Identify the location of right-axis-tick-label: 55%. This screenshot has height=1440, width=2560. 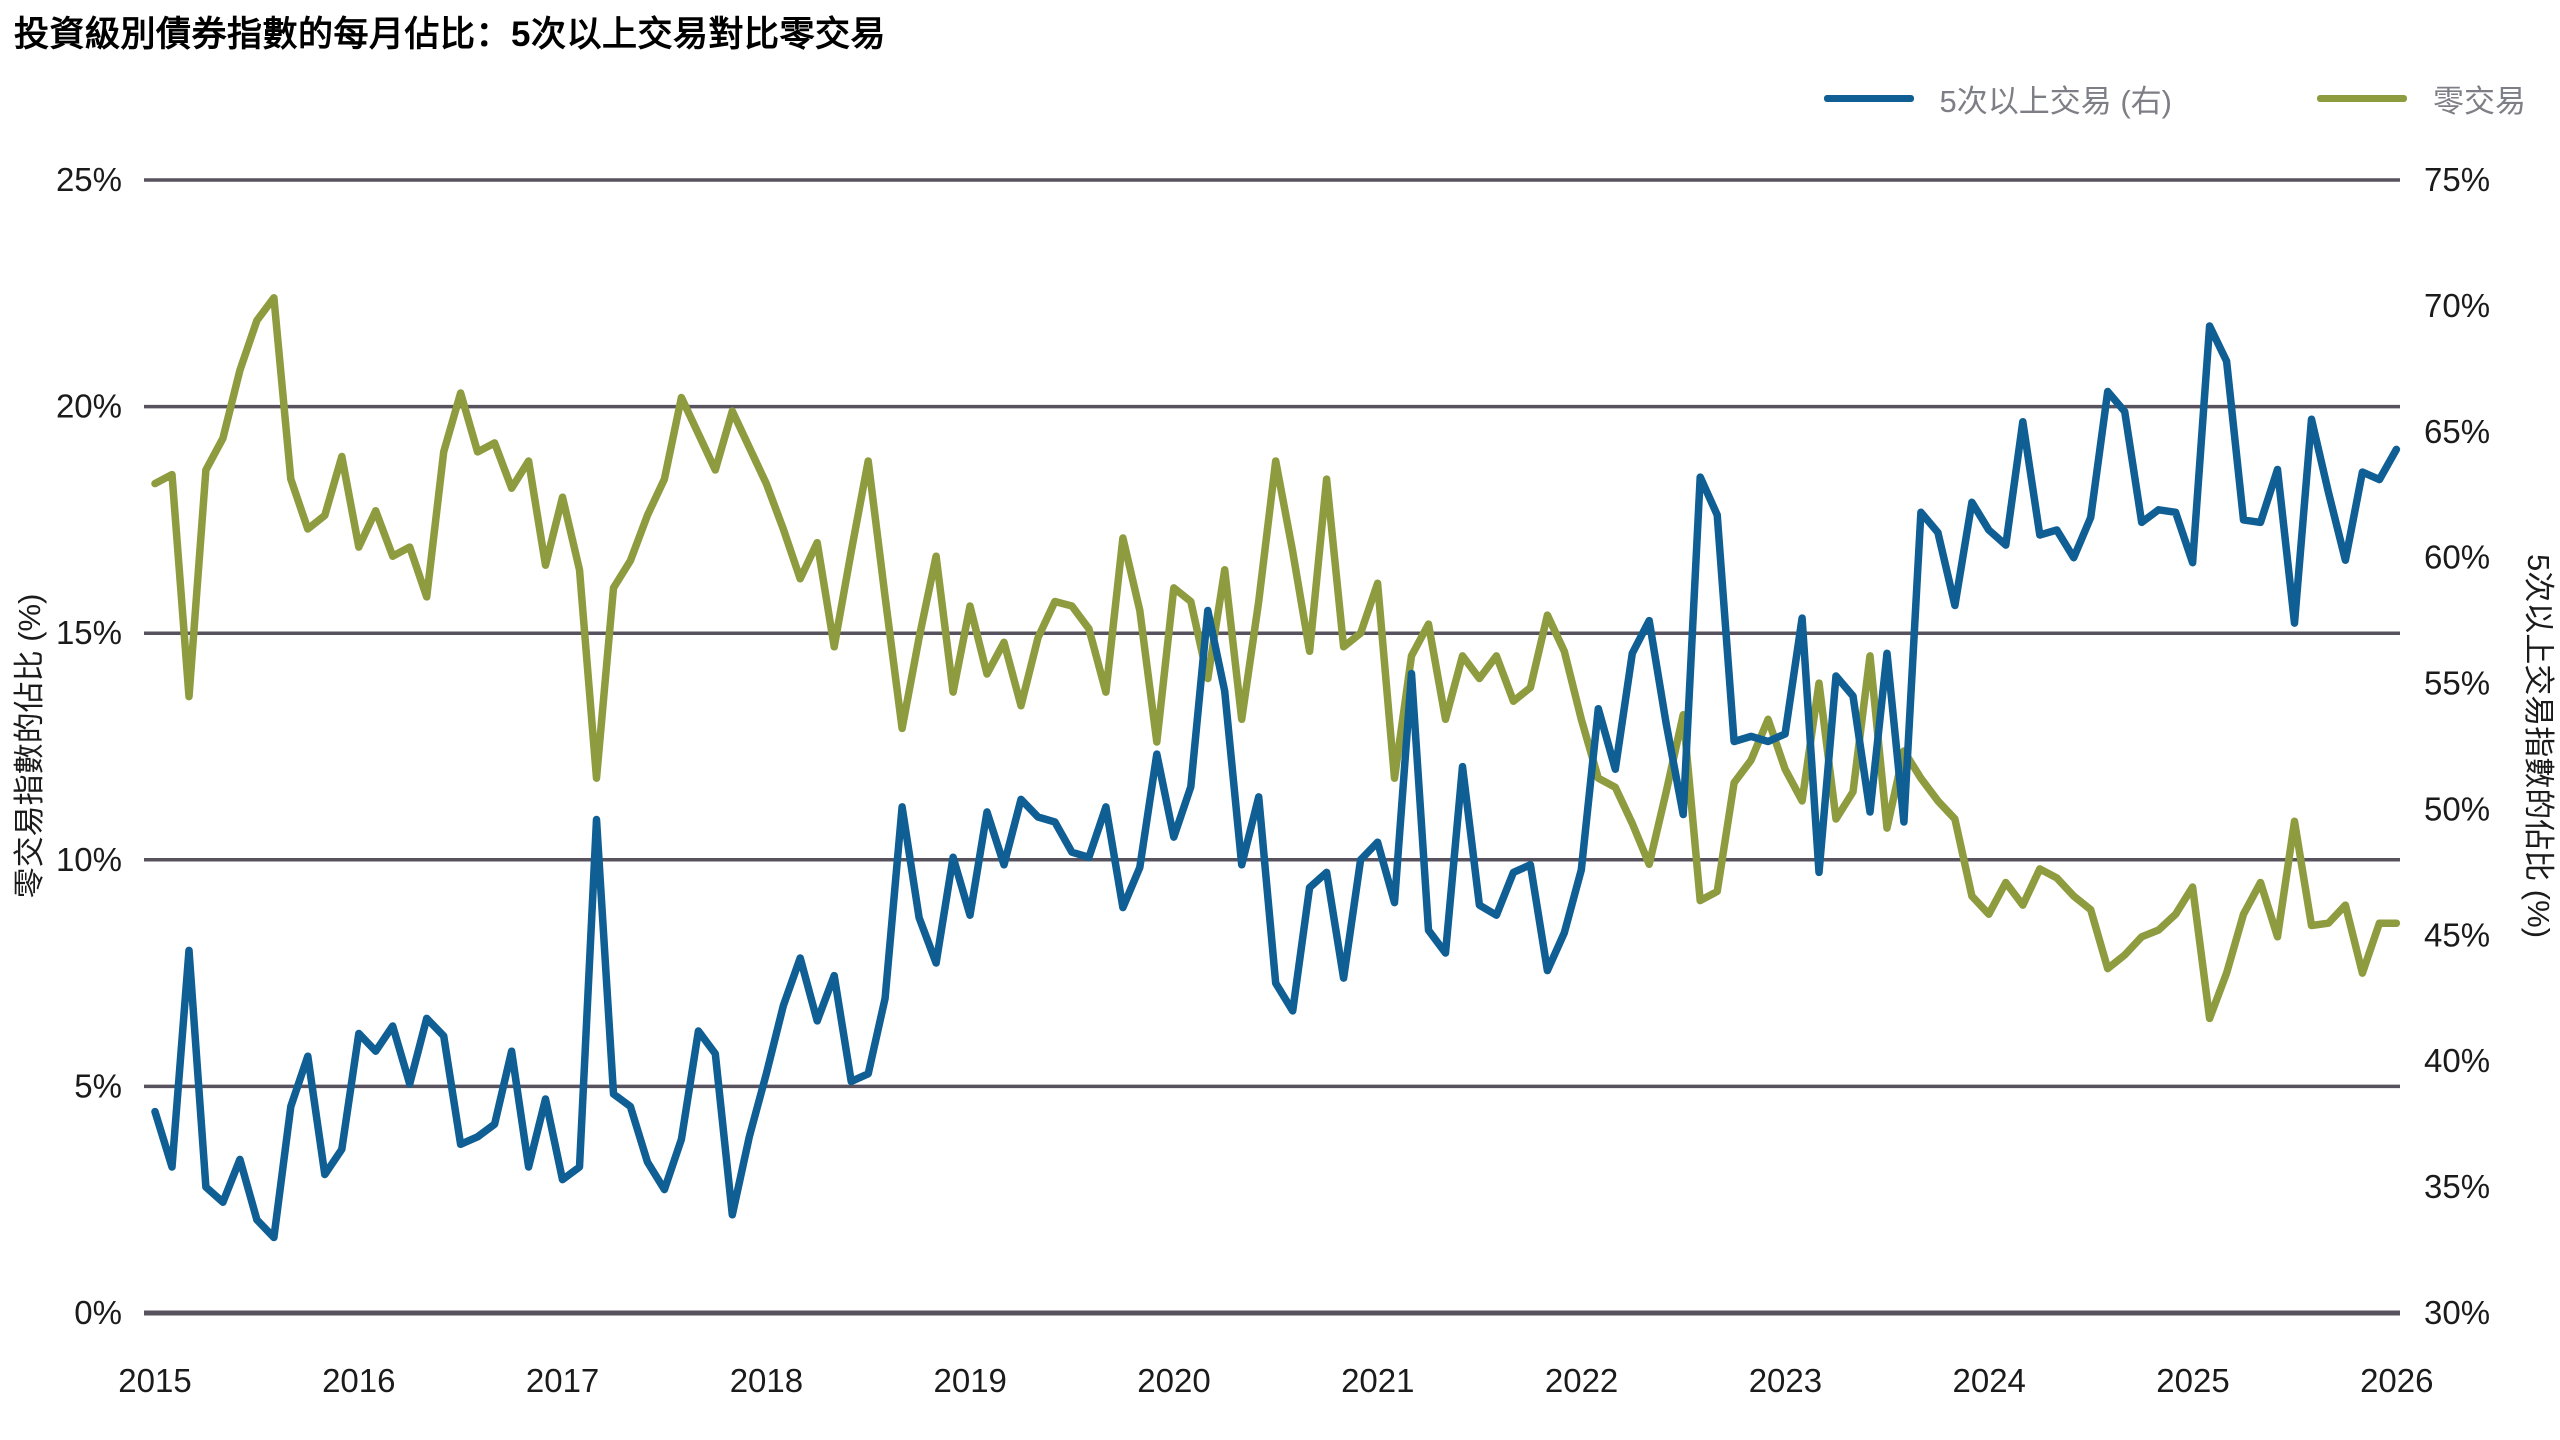
(2457, 683).